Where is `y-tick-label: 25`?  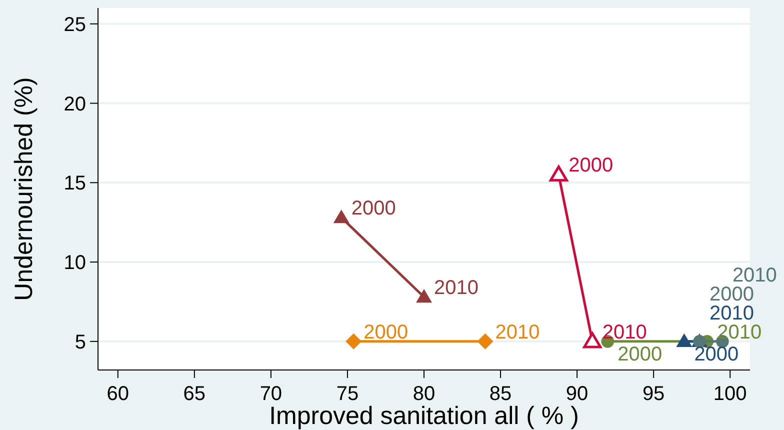
y-tick-label: 25 is located at coordinates (75, 25).